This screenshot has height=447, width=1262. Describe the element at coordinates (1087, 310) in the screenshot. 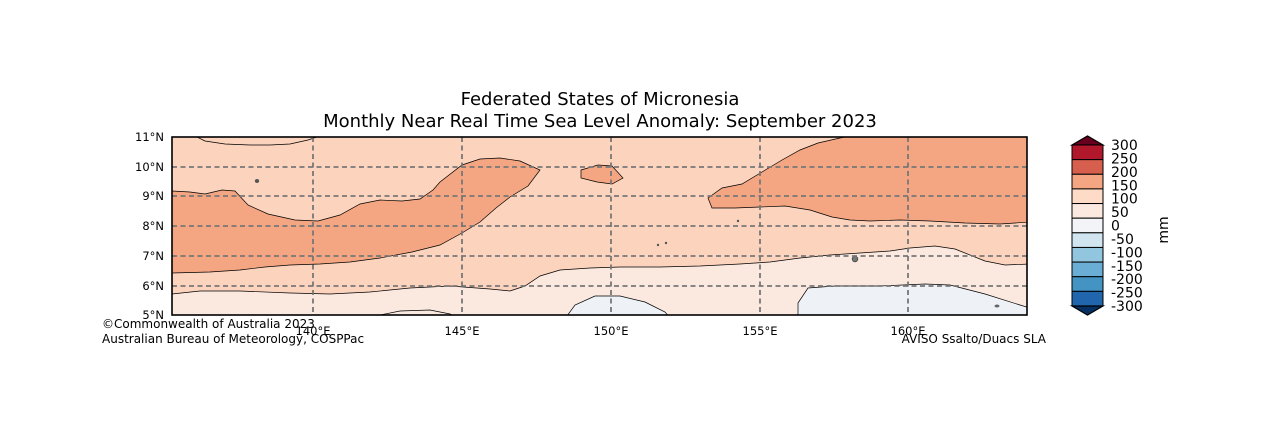

I see `colorbar-extend-min` at that location.